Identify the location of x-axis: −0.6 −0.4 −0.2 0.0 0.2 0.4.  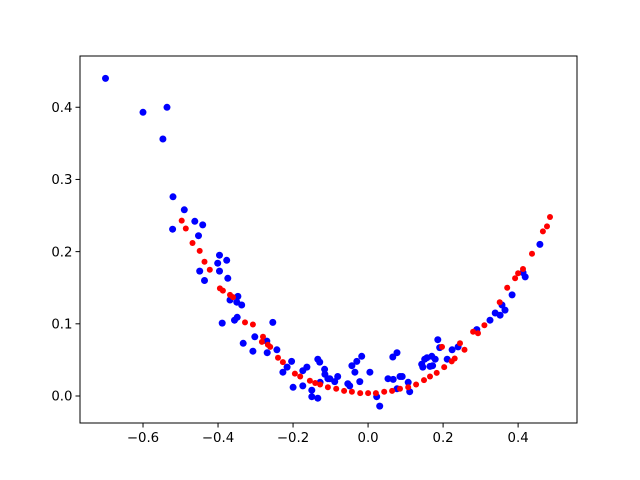
(328, 434).